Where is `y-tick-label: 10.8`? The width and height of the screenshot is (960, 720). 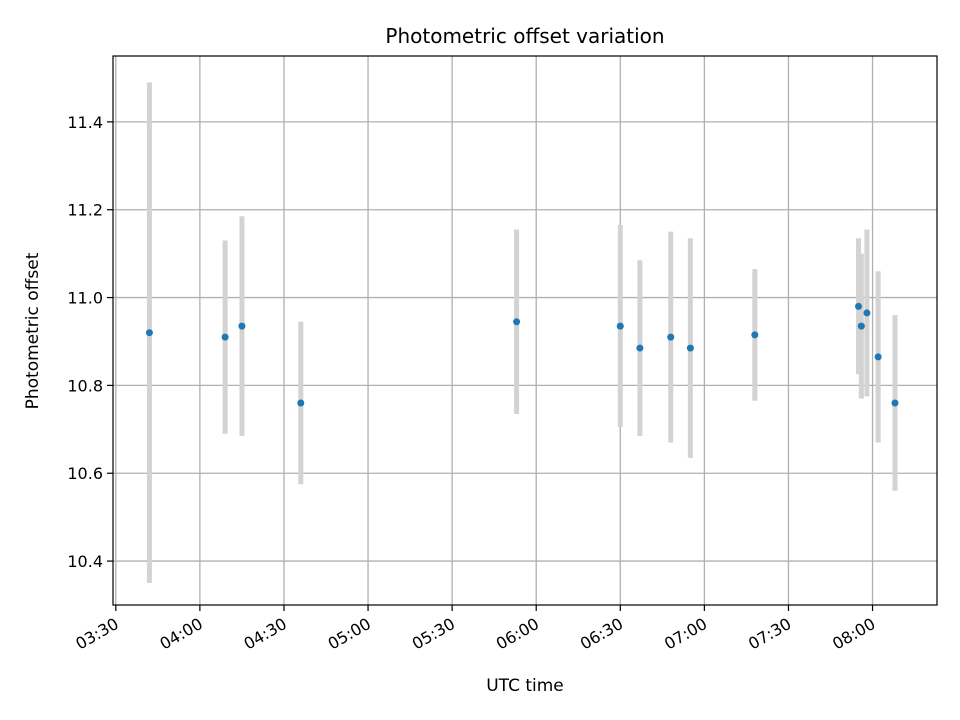
y-tick-label: 10.8 is located at coordinates (85, 385).